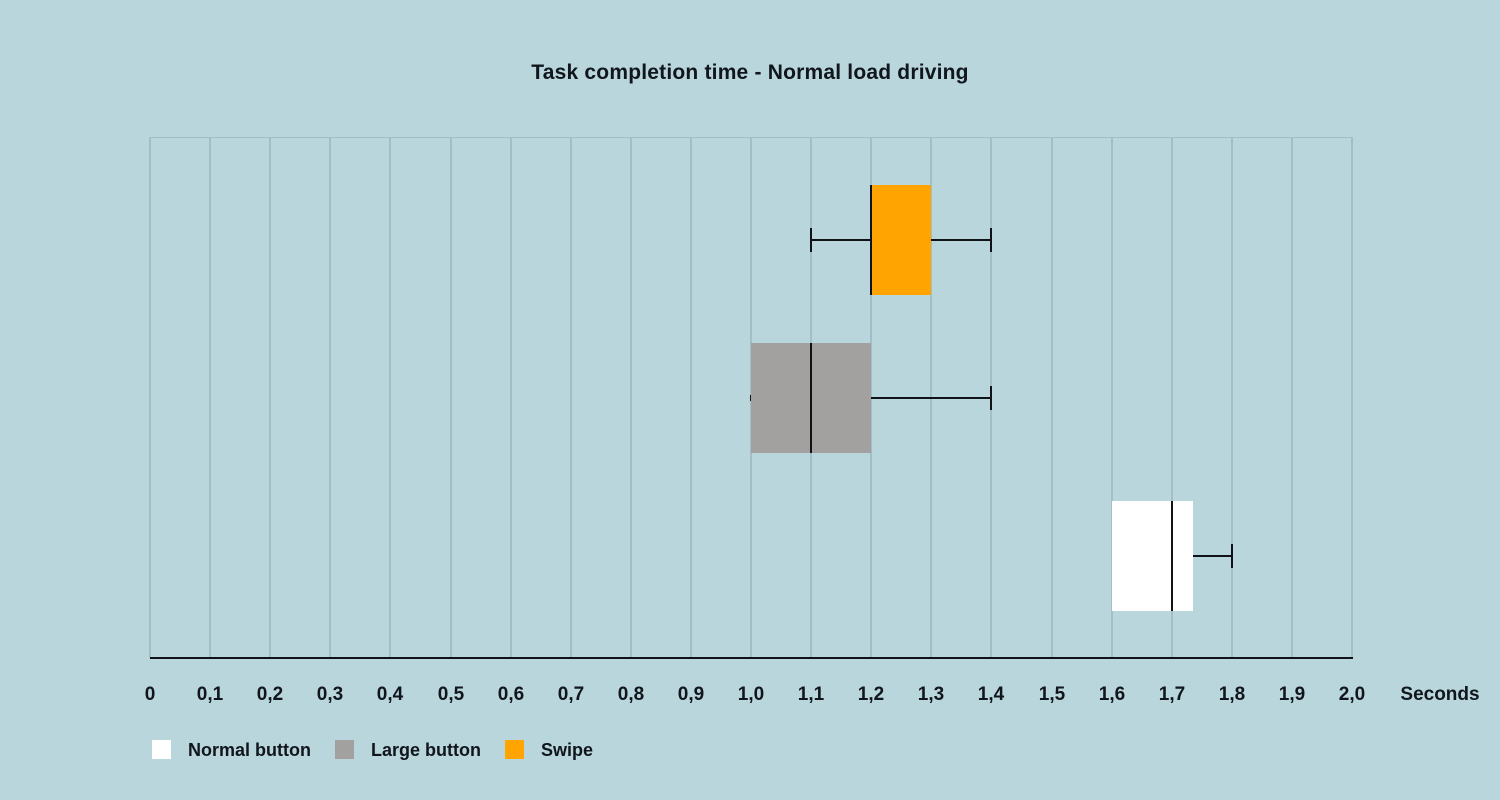 This screenshot has width=1500, height=800. What do you see at coordinates (841, 240) in the screenshot?
I see `whisker-line-left-swipe` at bounding box center [841, 240].